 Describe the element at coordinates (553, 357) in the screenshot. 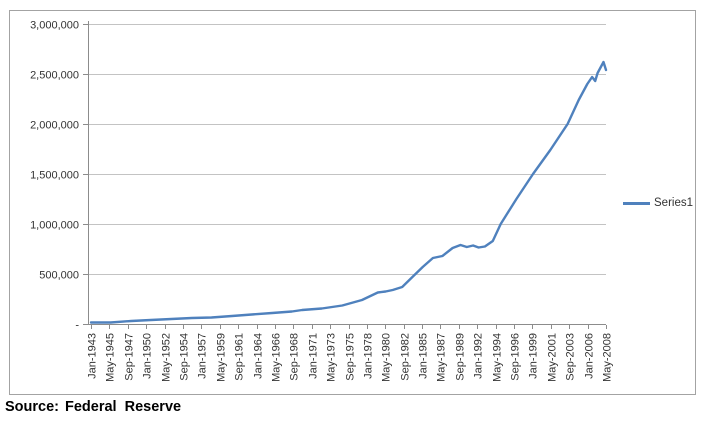

I see `x-axis-label: May-2001` at that location.